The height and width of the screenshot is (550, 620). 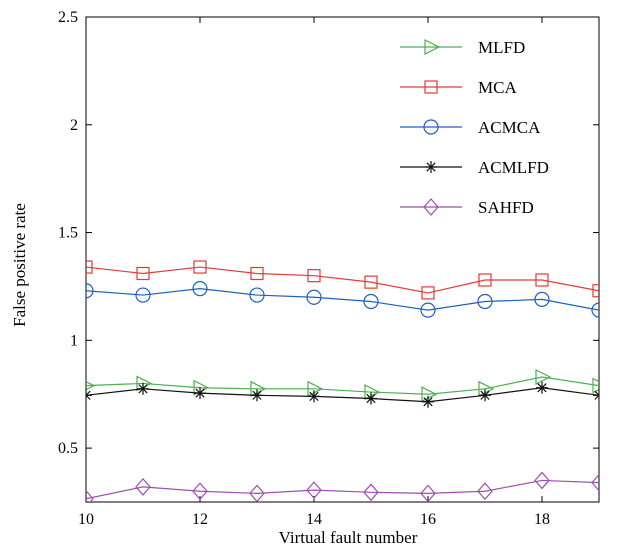 I want to click on y-axis-title: False positive rate, so click(x=19, y=265).